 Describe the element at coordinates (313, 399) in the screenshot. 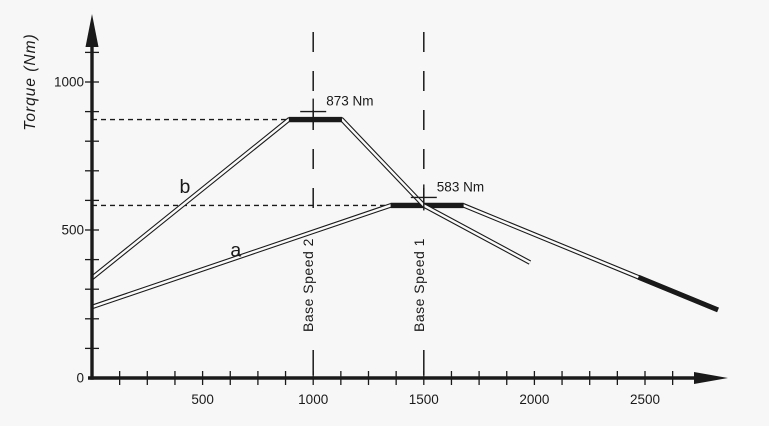

I see `x-tick-label: 1000` at that location.